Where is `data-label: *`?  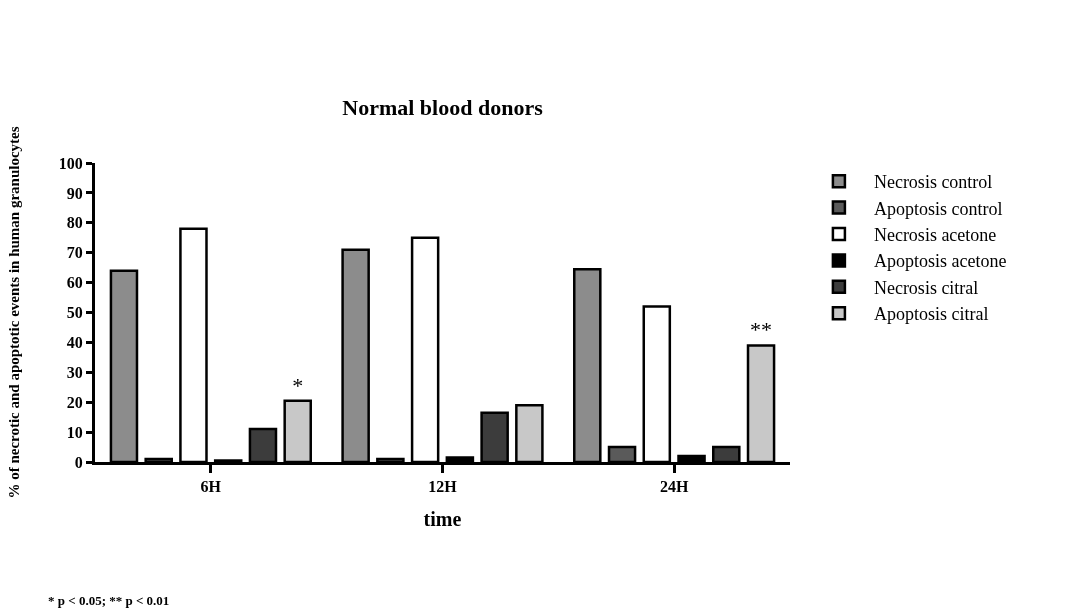
data-label: * is located at coordinates (298, 385).